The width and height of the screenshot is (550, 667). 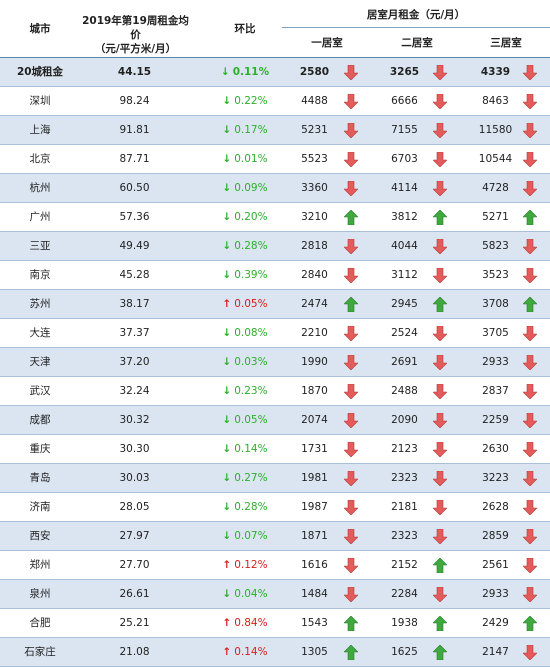 I want to click on three-room-rent: 2933, so click(x=495, y=594).